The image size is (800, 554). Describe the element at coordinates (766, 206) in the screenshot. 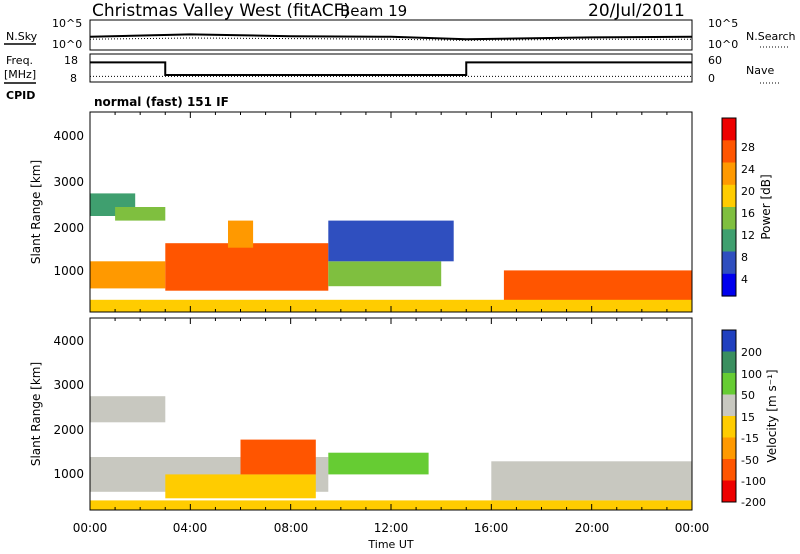

I see `power-cbar-label: Power [dB]` at that location.